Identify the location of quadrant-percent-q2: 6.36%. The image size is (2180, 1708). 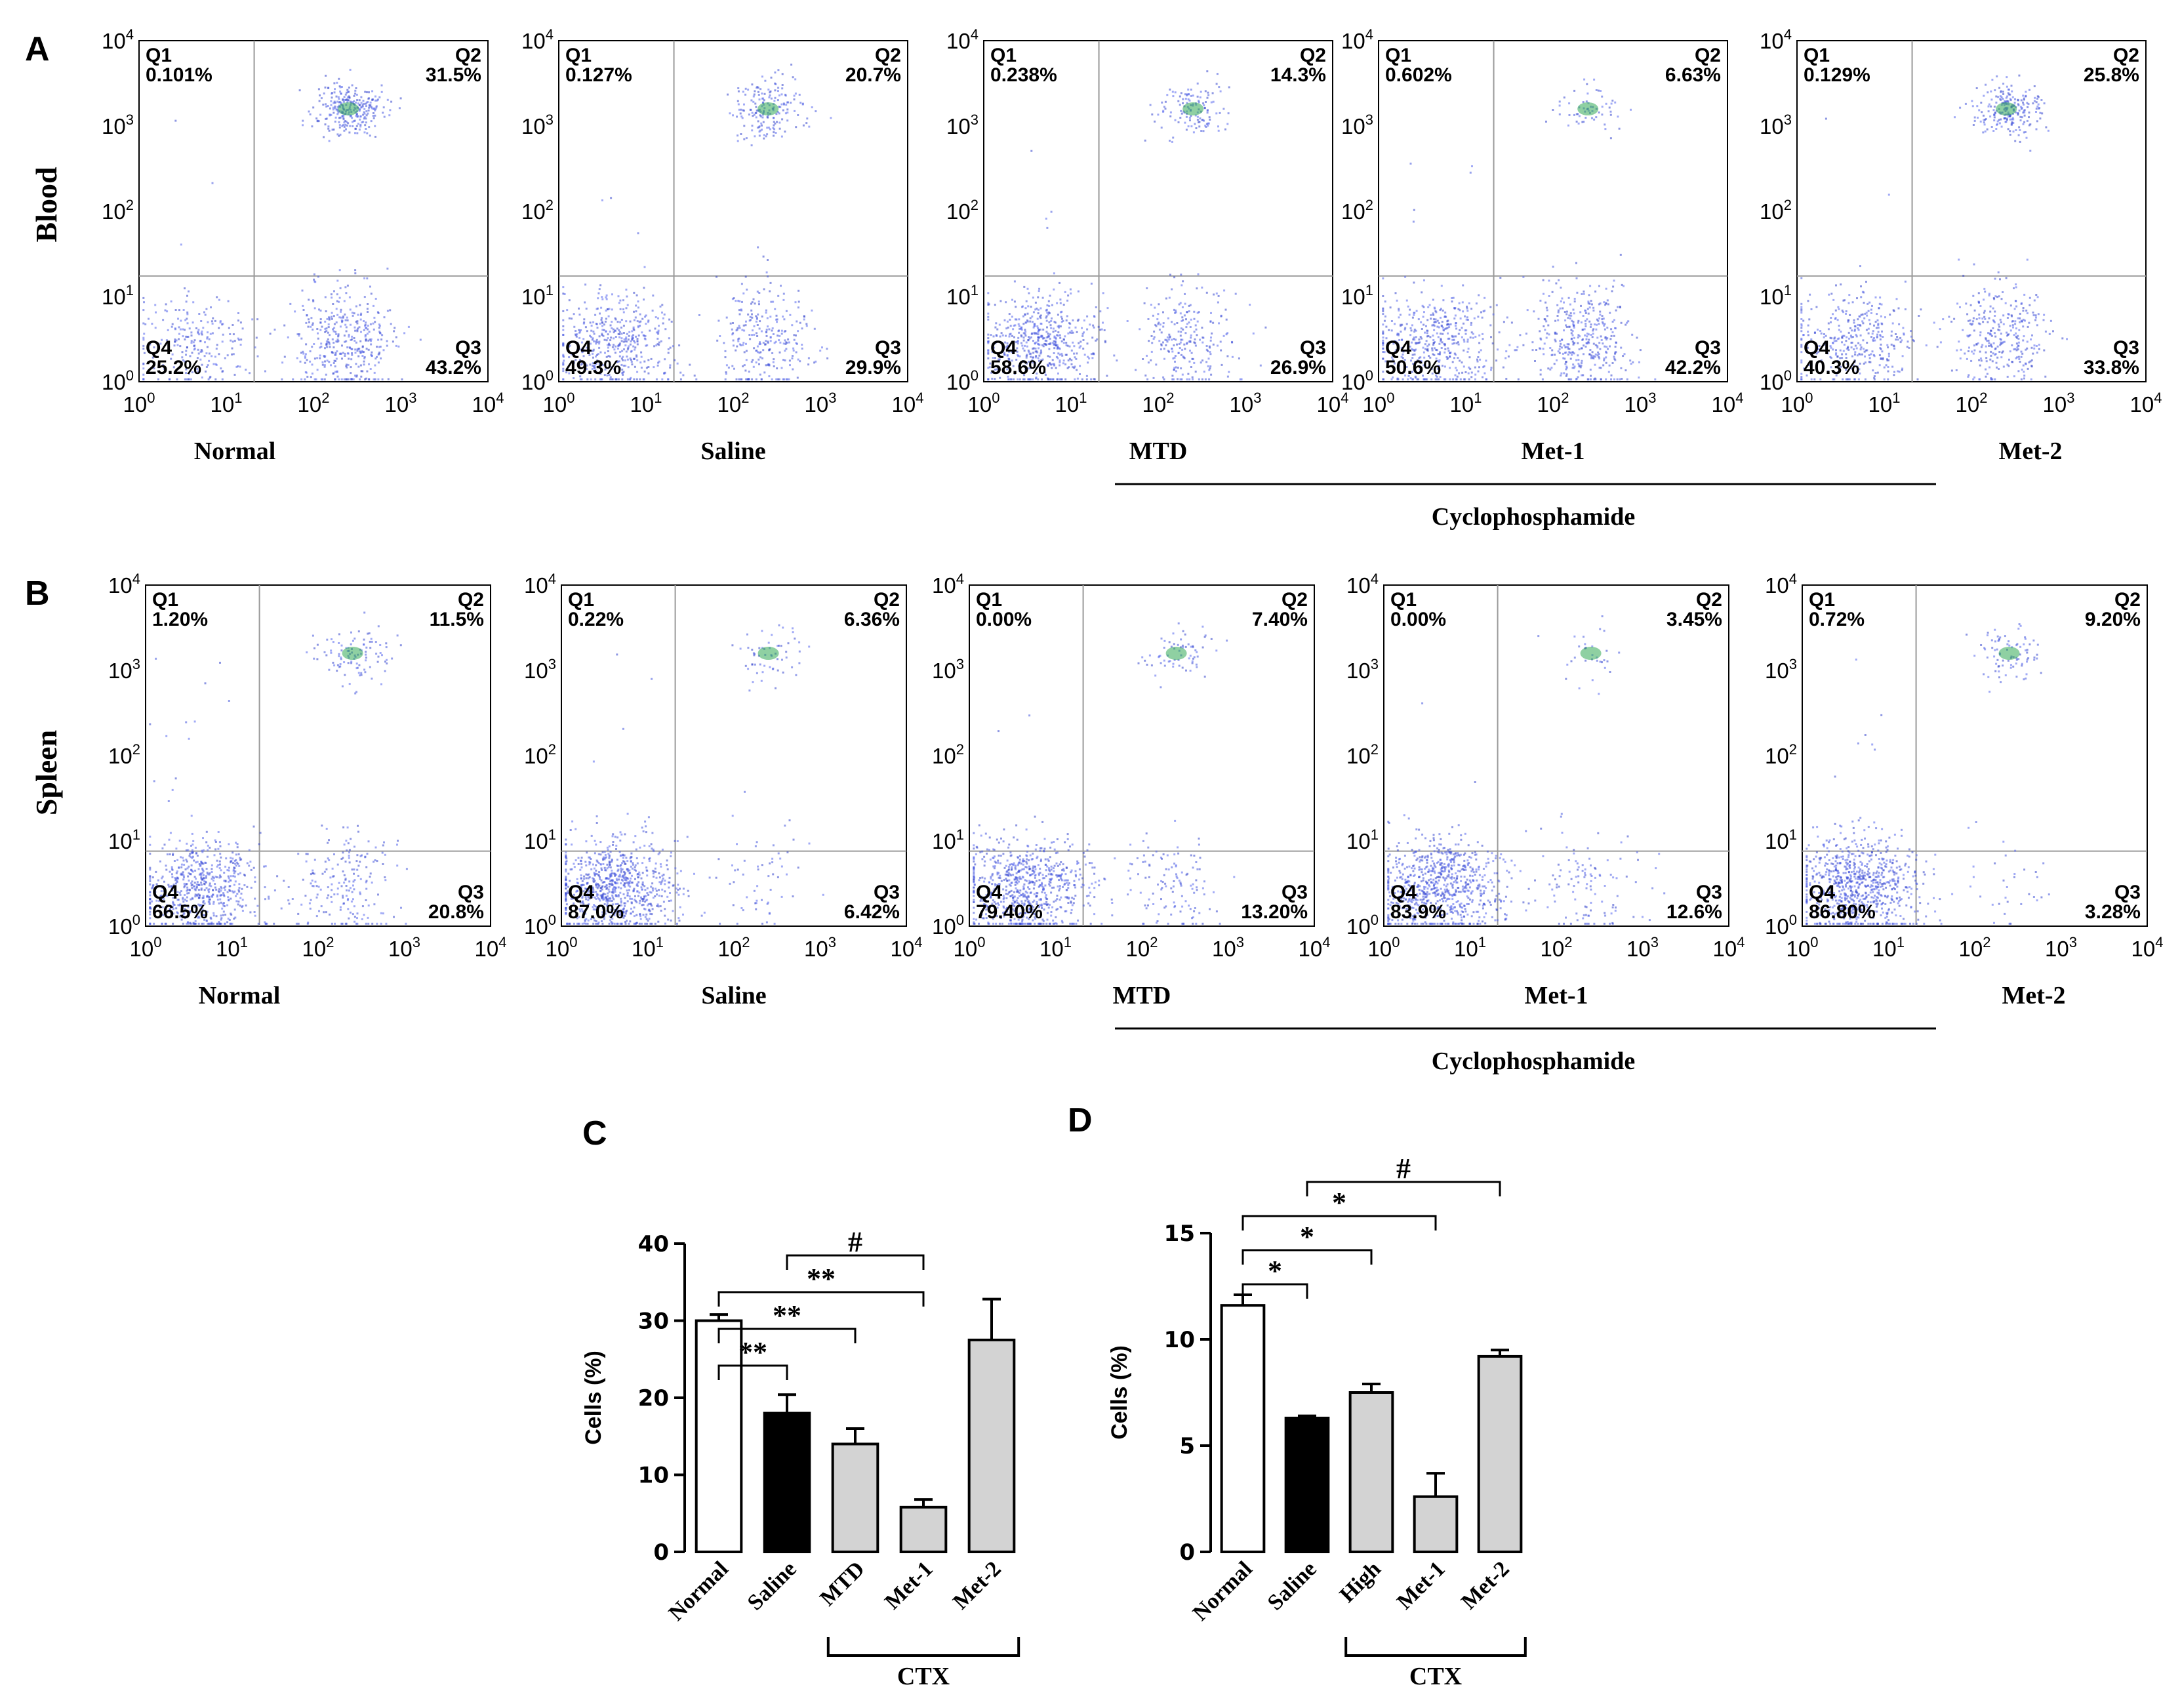
(872, 619).